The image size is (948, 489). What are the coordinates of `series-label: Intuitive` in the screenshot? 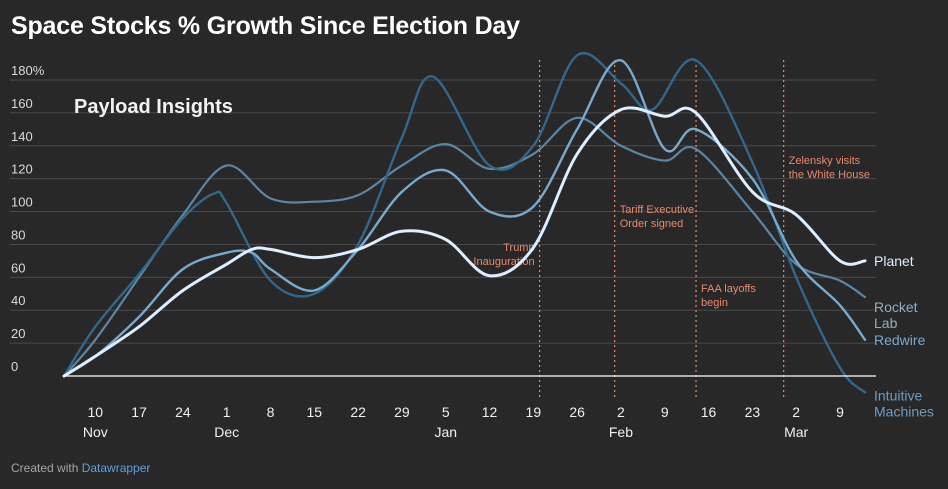 It's located at (898, 396).